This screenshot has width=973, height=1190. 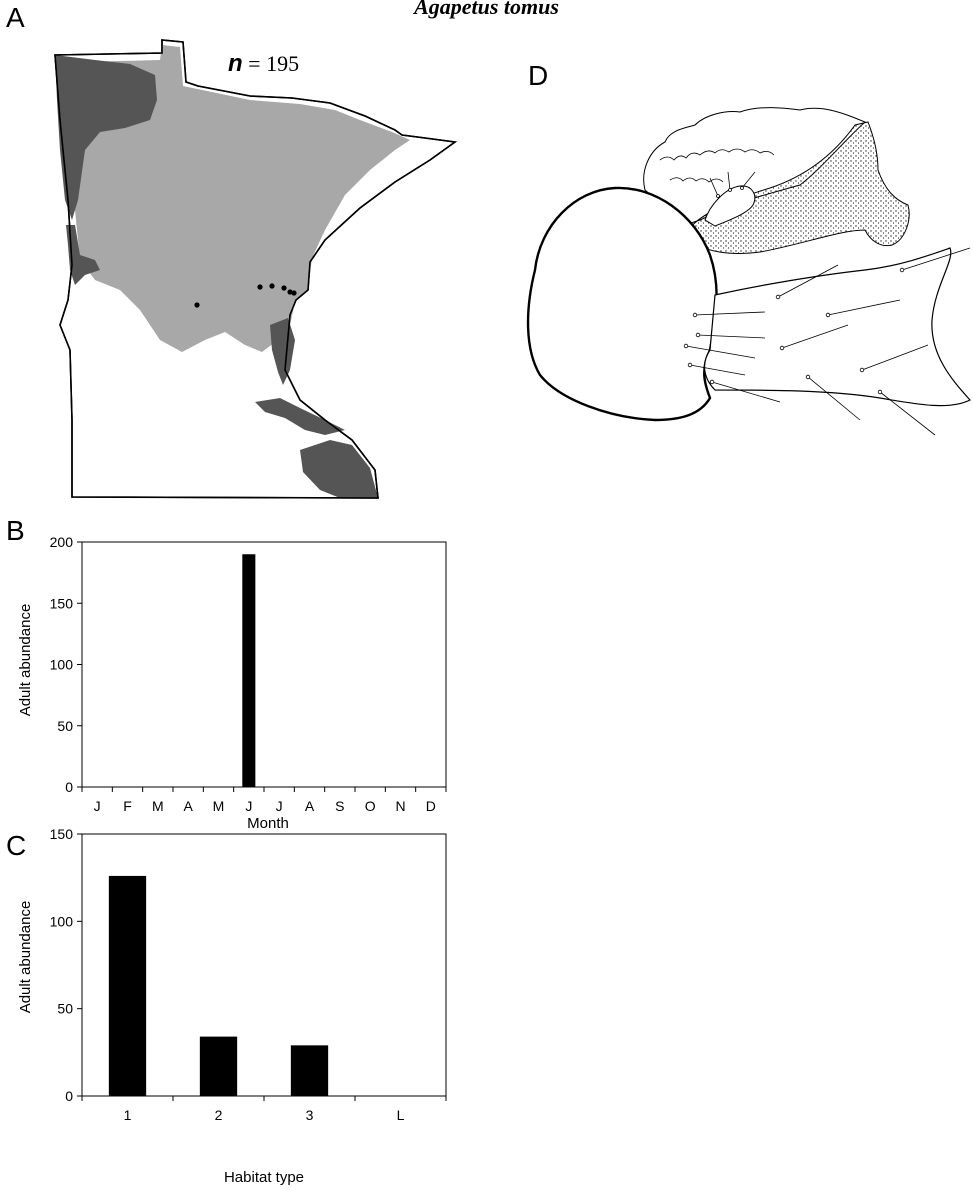 I want to click on x-tick-label: D, so click(x=431, y=806).